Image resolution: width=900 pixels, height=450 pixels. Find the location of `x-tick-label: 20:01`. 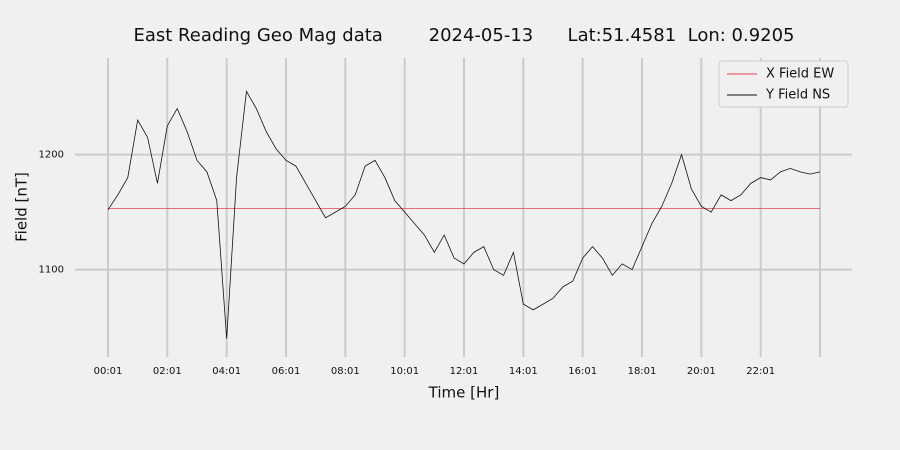

x-tick-label: 20:01 is located at coordinates (701, 371).